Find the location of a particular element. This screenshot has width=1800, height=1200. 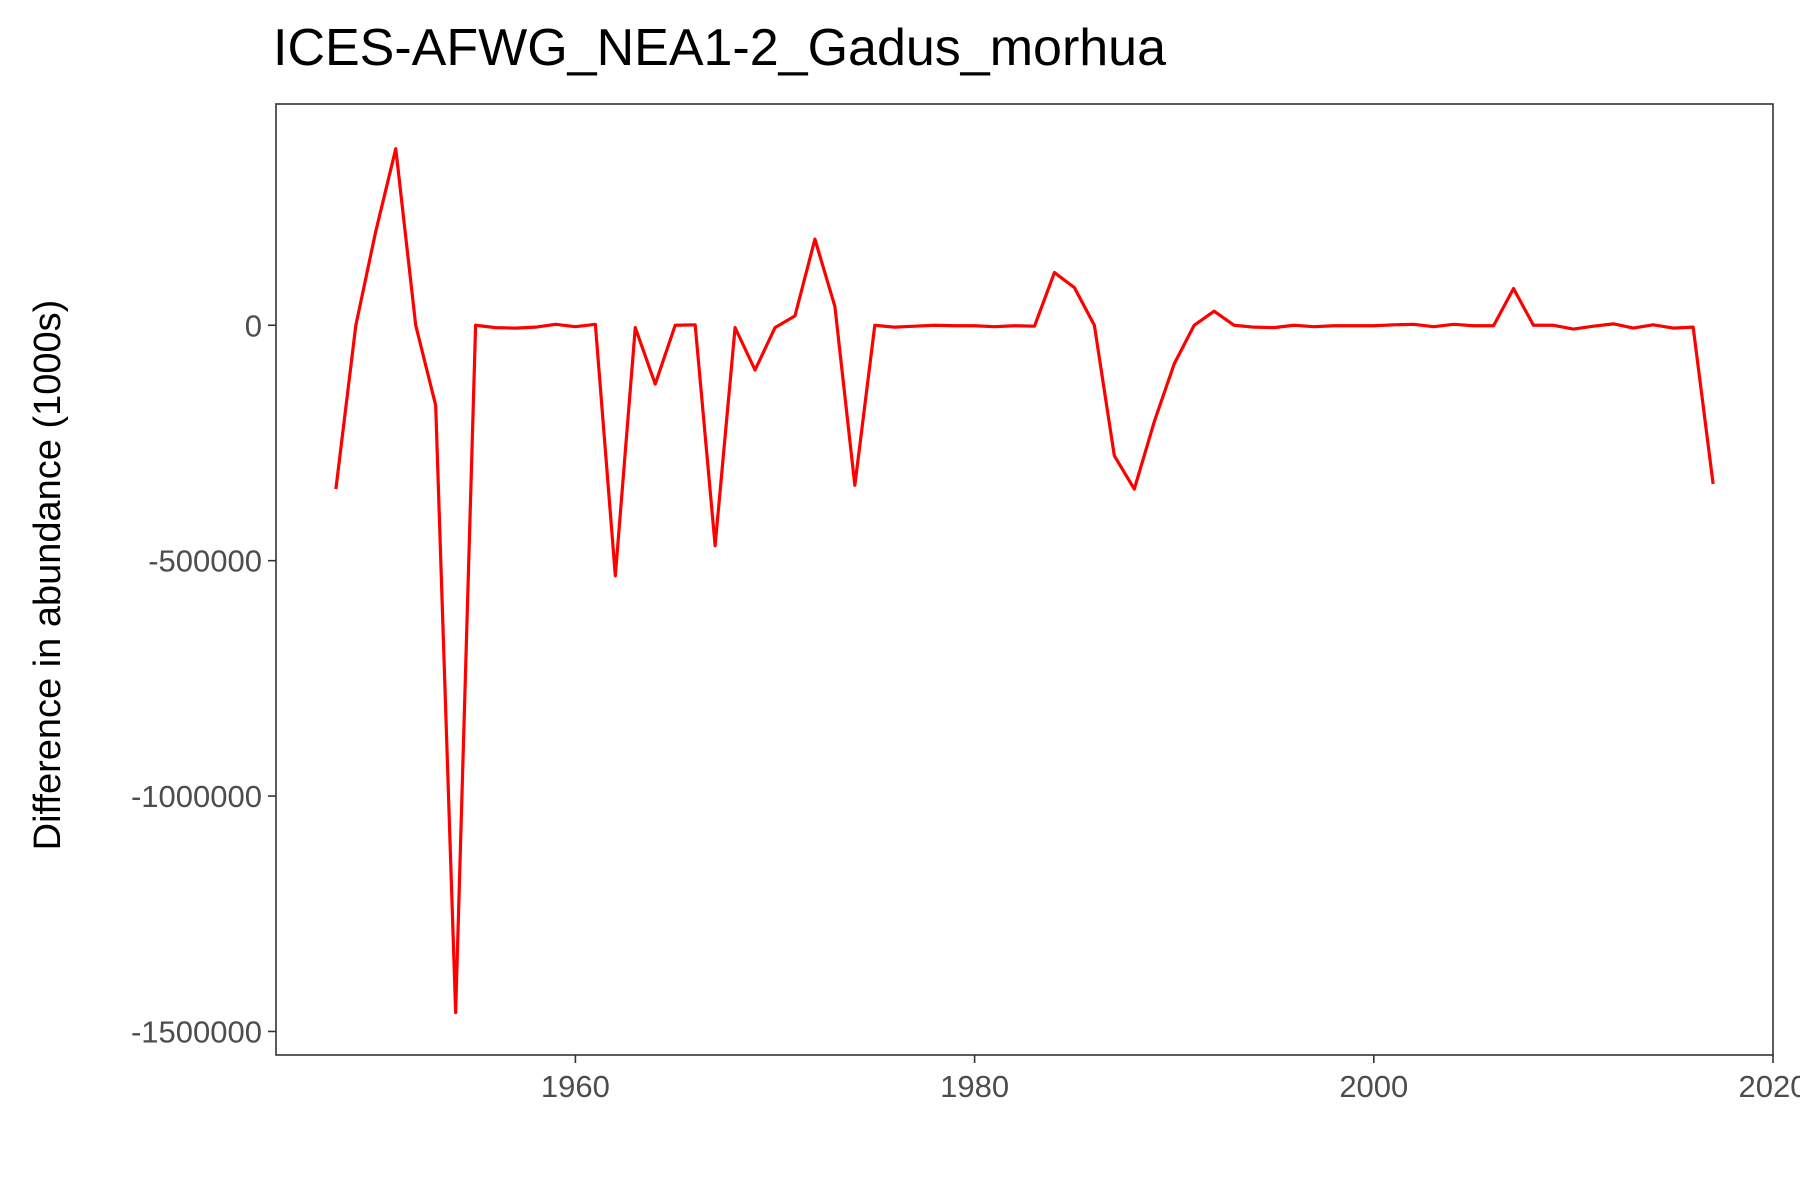

x-tick-label: 2020 is located at coordinates (1769, 1086).